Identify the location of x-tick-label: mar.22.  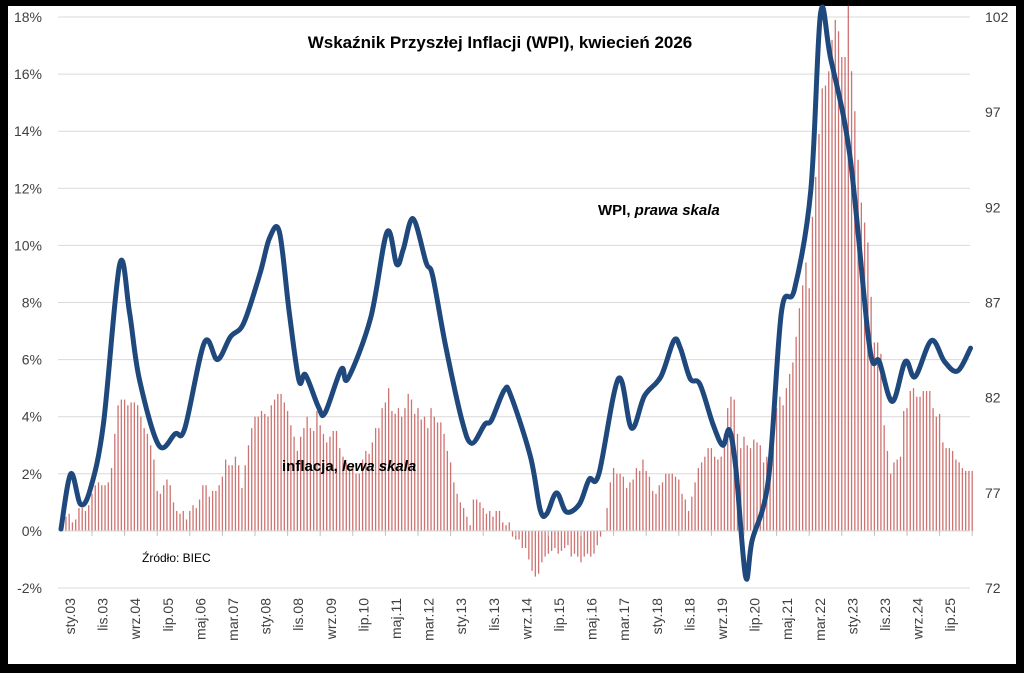
(820, 619).